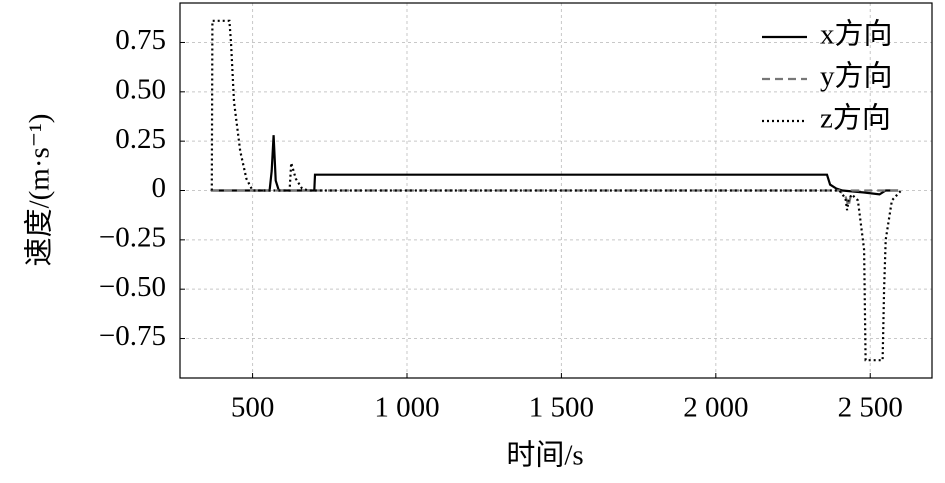 Image resolution: width=945 pixels, height=483 pixels. What do you see at coordinates (253, 408) in the screenshot?
I see `x-tick-label: 500` at bounding box center [253, 408].